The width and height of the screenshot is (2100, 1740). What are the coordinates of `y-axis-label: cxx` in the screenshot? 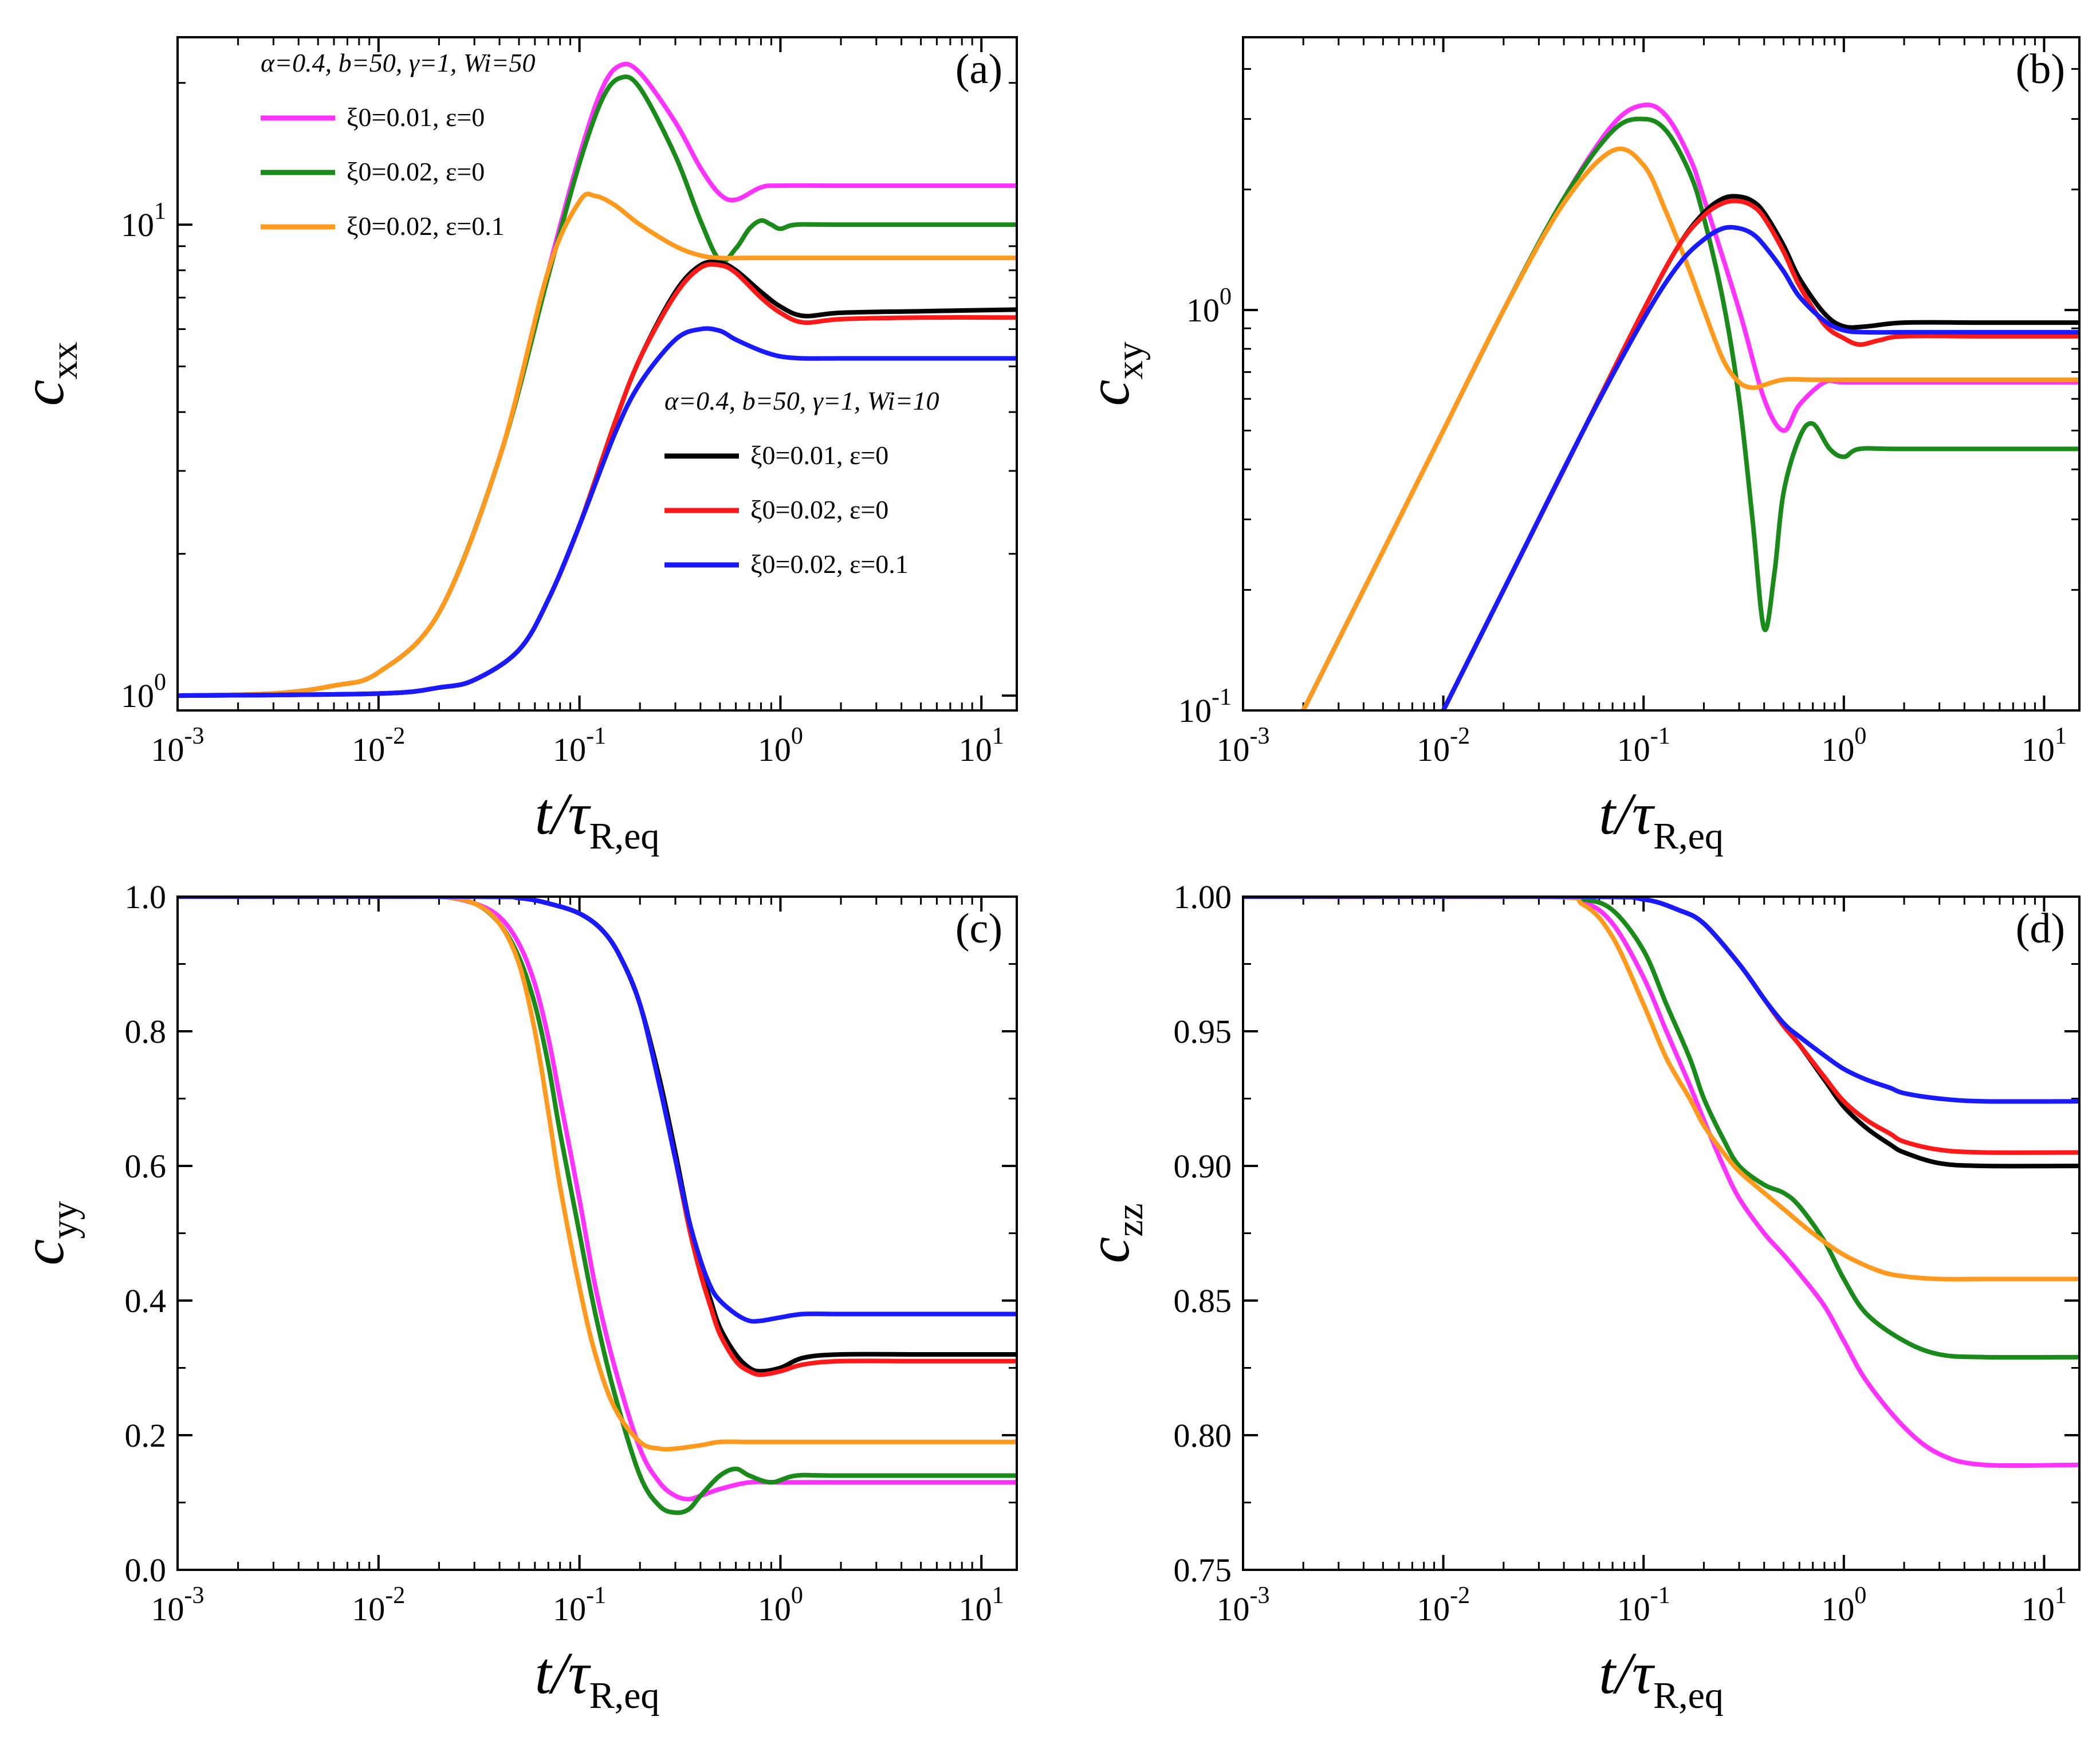 It's located at (47, 373).